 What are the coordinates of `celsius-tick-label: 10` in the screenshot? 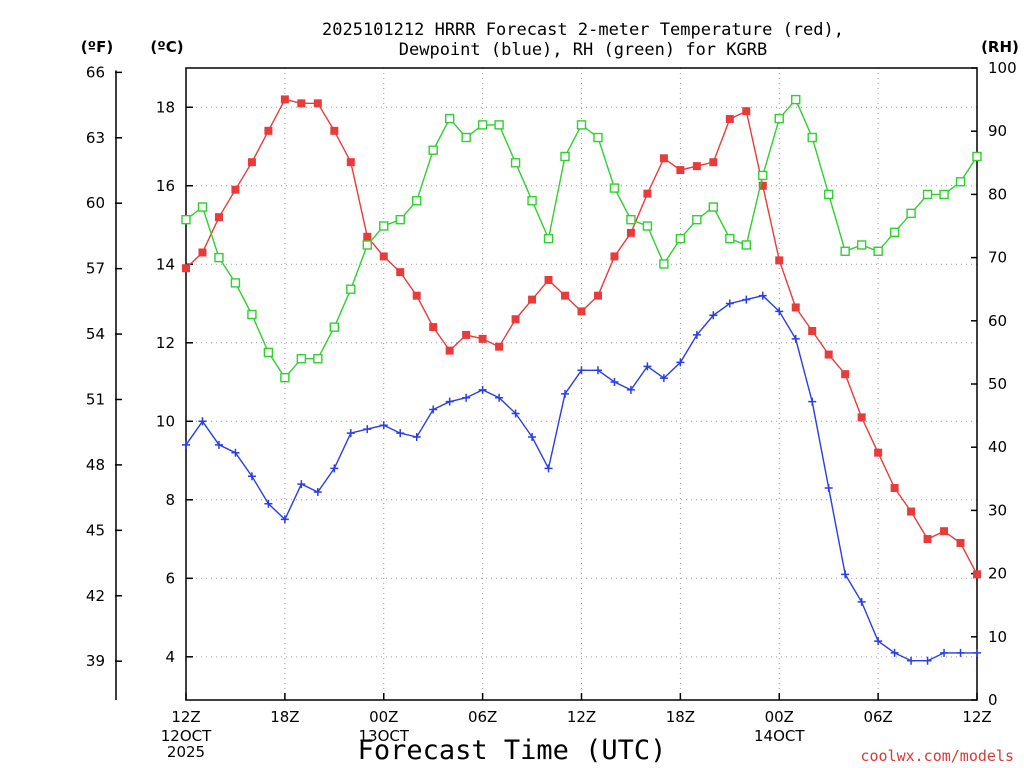 It's located at (165, 421).